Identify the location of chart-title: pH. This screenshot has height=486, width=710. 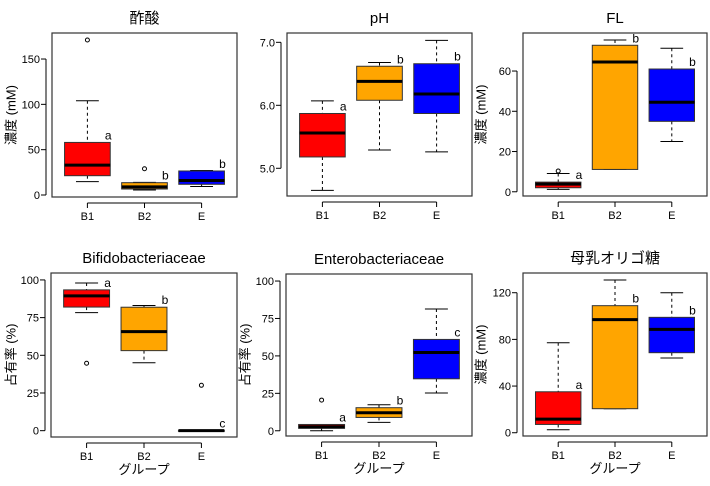
(379, 18).